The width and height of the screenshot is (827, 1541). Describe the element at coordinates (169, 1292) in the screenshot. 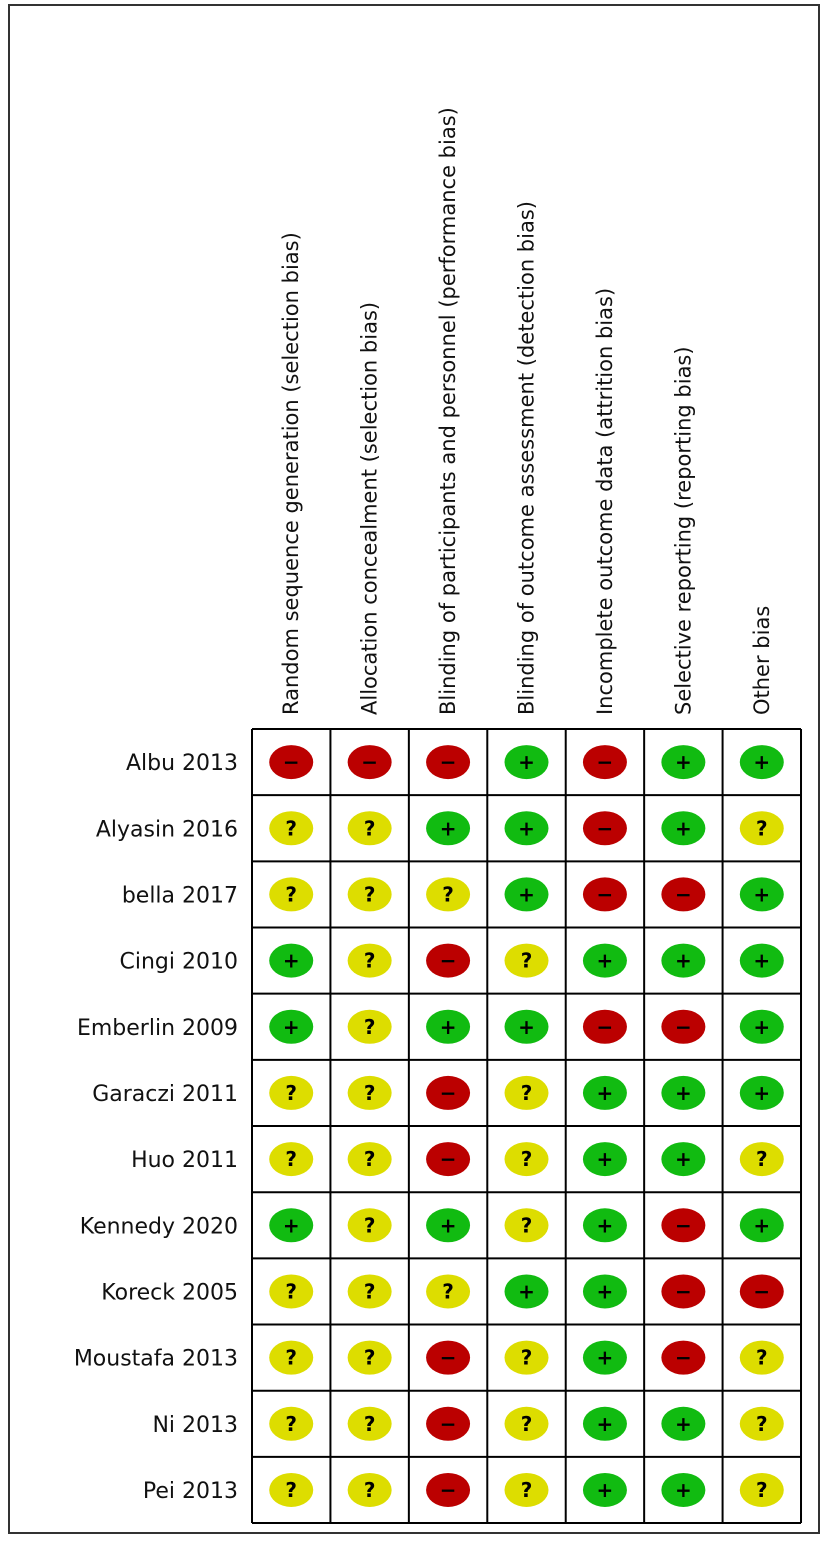

I see `study-label: Koreck 2005` at that location.